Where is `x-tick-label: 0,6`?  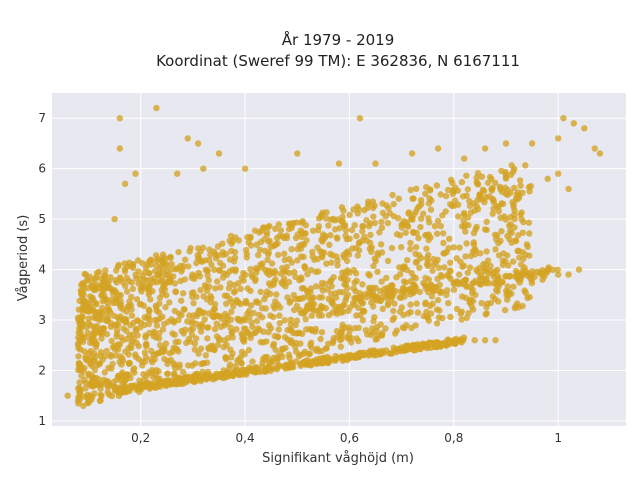
x-tick-label: 0,6 is located at coordinates (349, 438).